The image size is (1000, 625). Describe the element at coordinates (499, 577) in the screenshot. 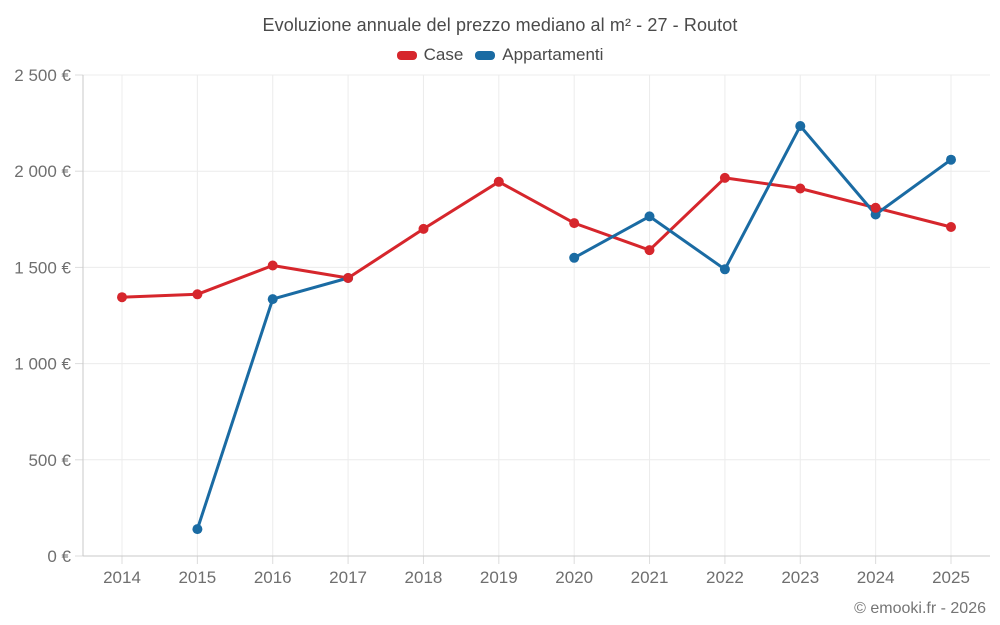

I see `x-tick-label: 2019` at that location.